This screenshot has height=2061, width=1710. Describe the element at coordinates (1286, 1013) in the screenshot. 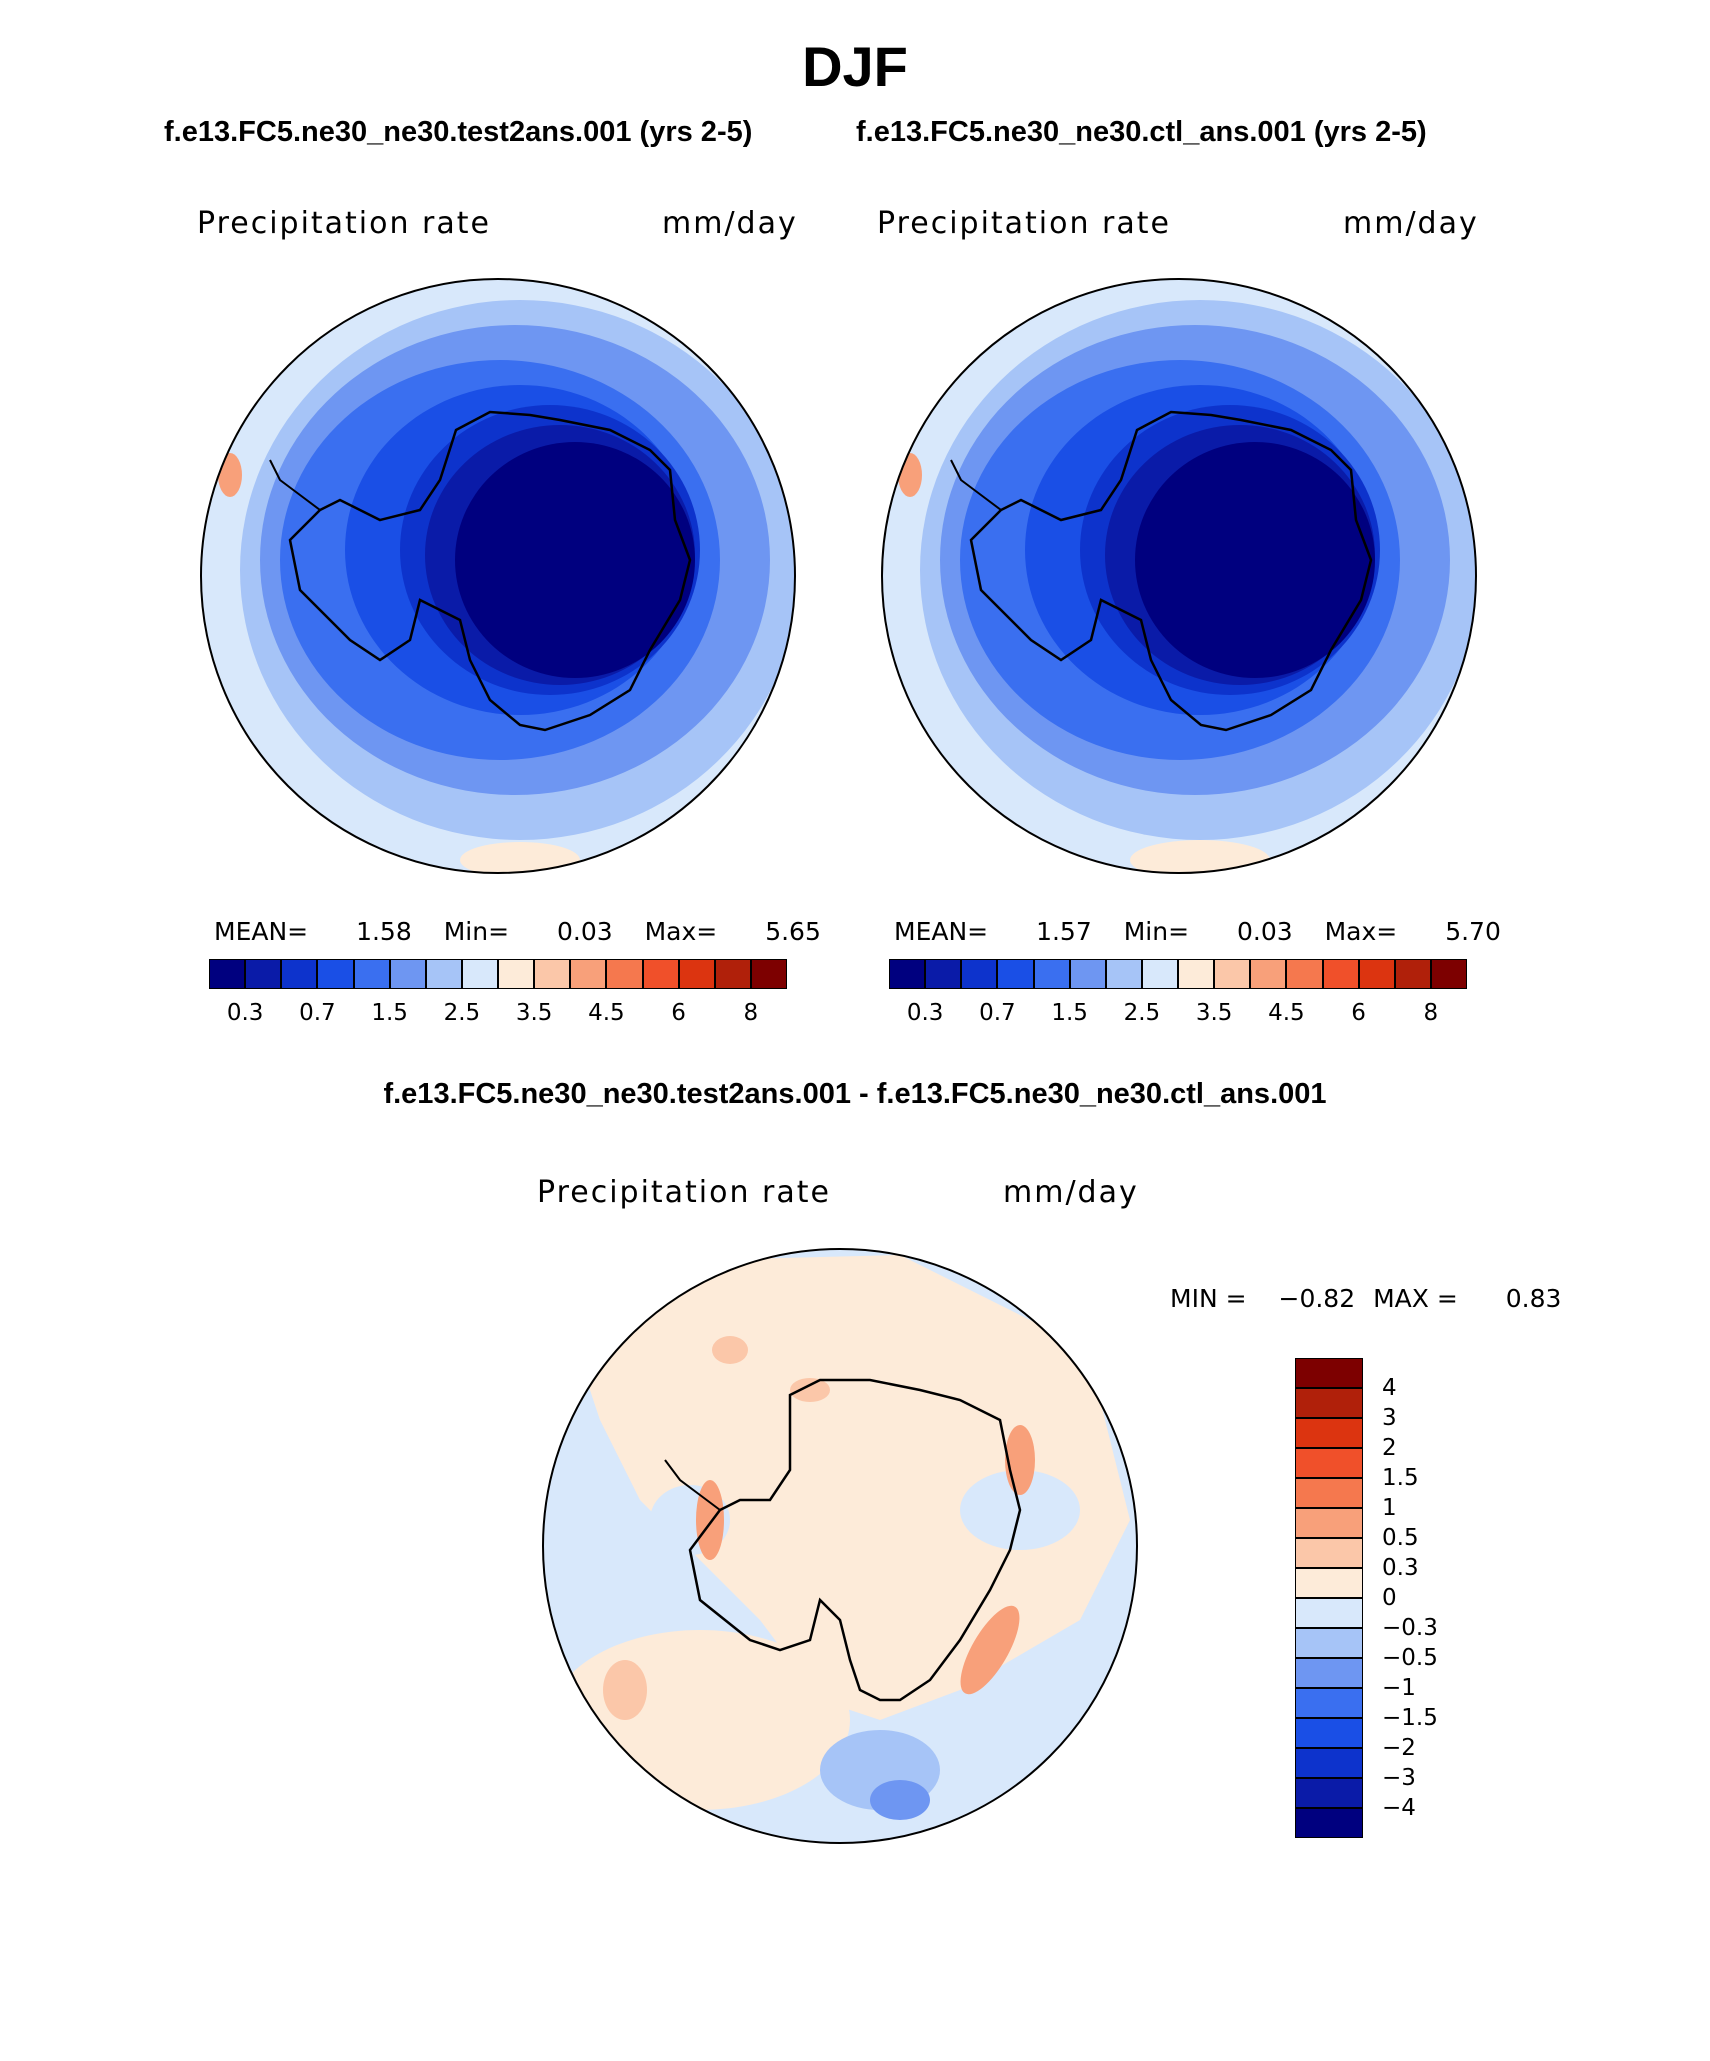

I see `colorbar-control-tick-label: 4.5` at that location.